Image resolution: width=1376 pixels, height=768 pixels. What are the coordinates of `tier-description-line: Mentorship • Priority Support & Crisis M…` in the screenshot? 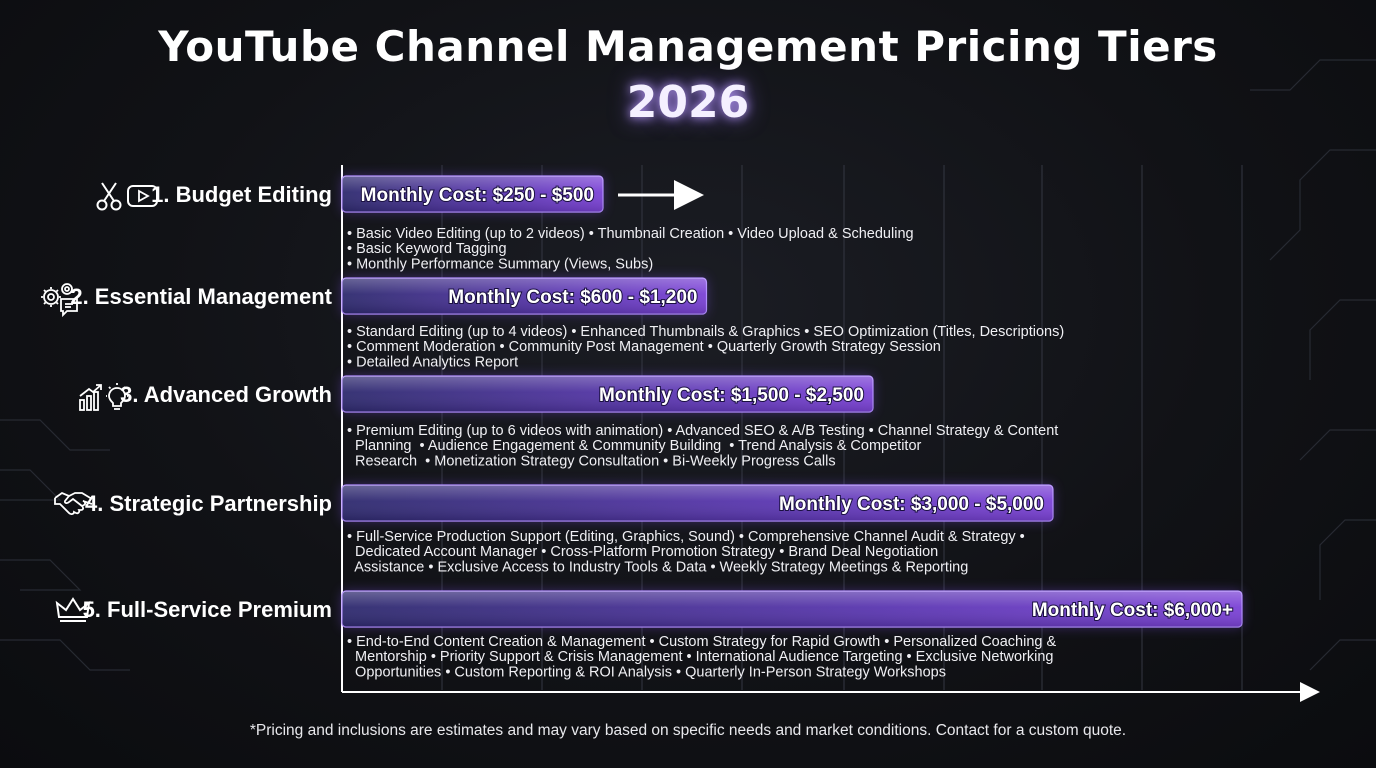 It's located at (700, 657).